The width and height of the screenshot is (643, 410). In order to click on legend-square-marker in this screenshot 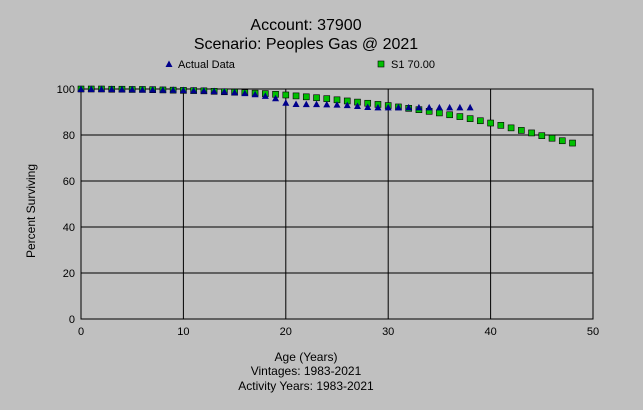, I will do `click(381, 64)`.